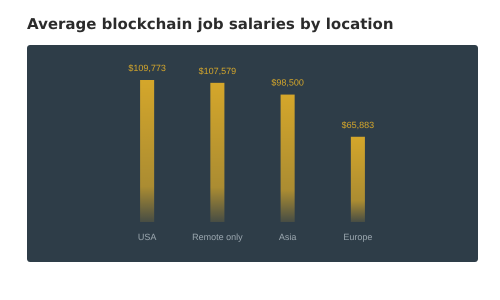 The image size is (500, 300). Describe the element at coordinates (147, 237) in the screenshot. I see `x-tick-label: USA` at that location.